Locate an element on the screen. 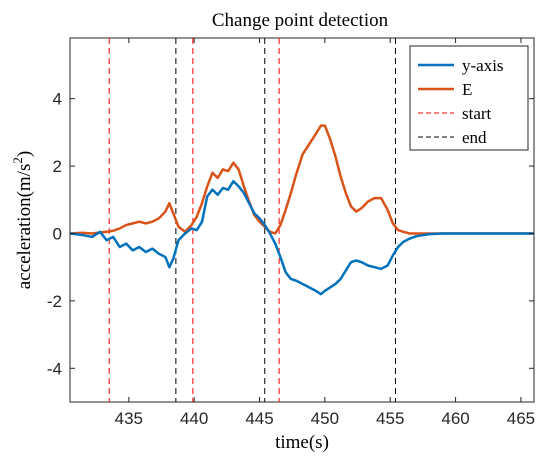 The image size is (550, 457). y-axis-label: acceleration(m/s2) is located at coordinates (22, 220).